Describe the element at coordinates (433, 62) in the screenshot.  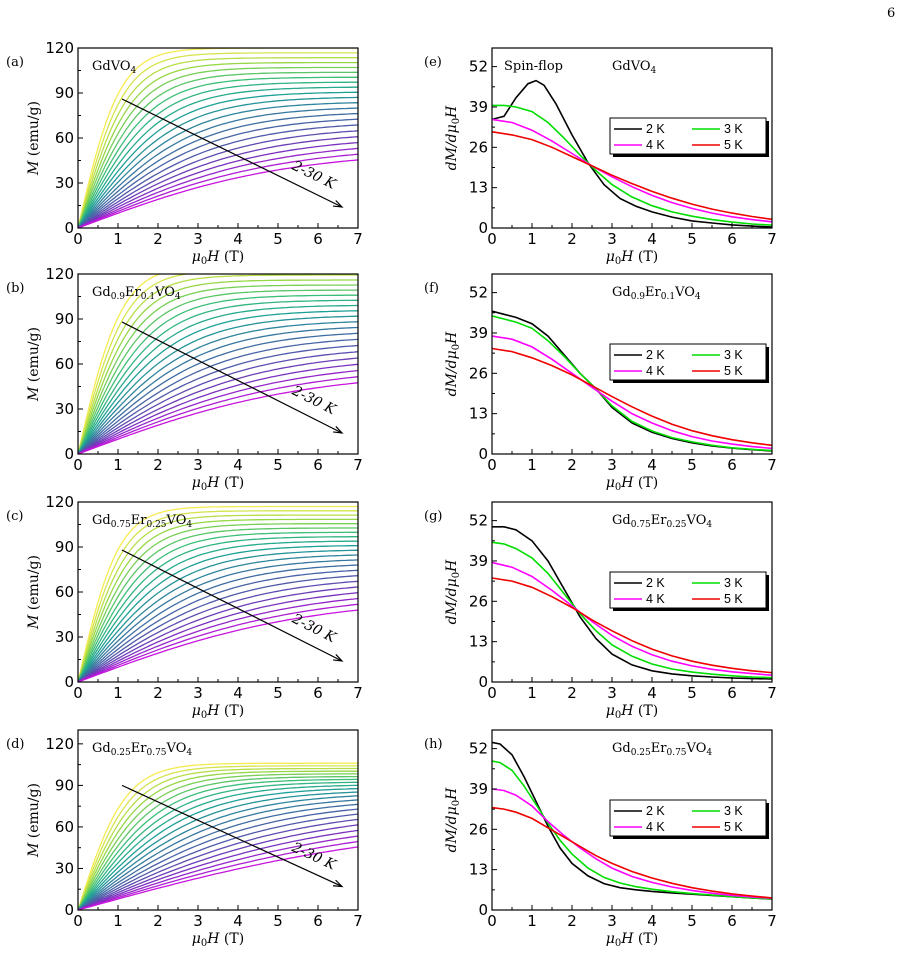
I see `panel-letter: (e)` at that location.